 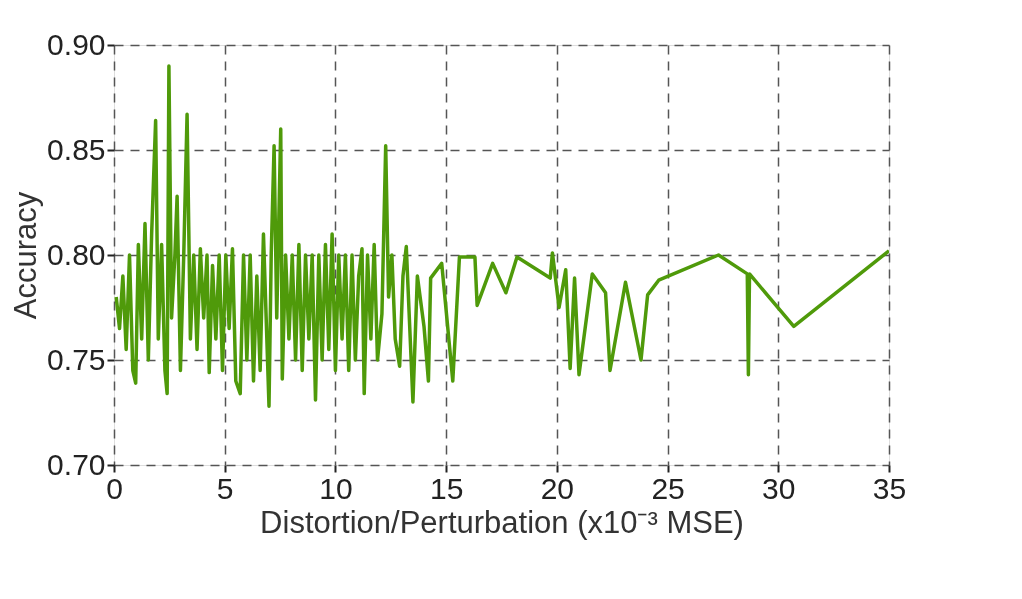 What do you see at coordinates (76, 44) in the screenshot?
I see `y-tick-label: 0.90` at bounding box center [76, 44].